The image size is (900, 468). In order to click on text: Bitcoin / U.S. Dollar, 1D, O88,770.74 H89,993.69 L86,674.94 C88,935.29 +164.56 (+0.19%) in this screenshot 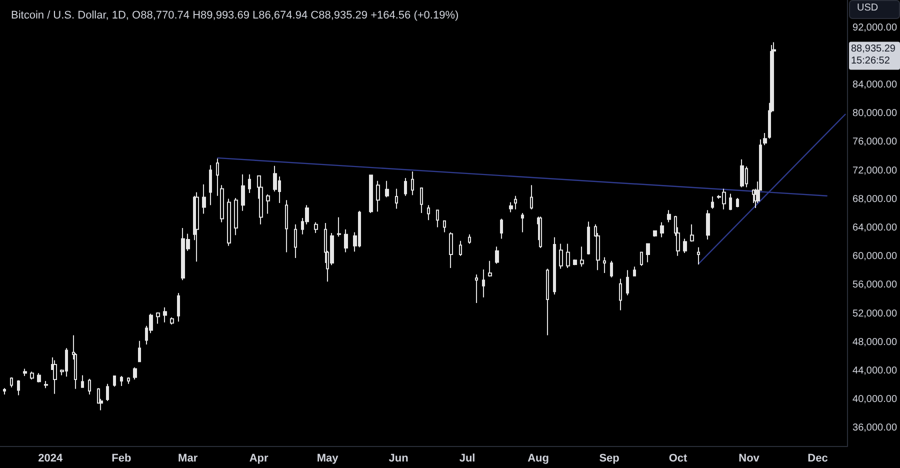, I will do `click(235, 16)`.